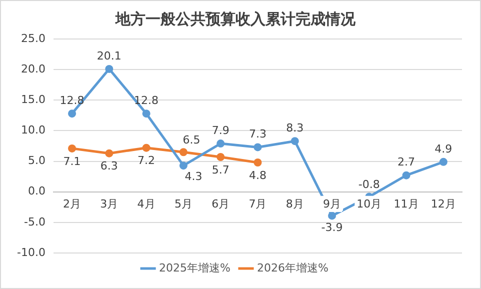  What do you see at coordinates (369, 185) in the screenshot?
I see `data-label: -0.8` at bounding box center [369, 185].